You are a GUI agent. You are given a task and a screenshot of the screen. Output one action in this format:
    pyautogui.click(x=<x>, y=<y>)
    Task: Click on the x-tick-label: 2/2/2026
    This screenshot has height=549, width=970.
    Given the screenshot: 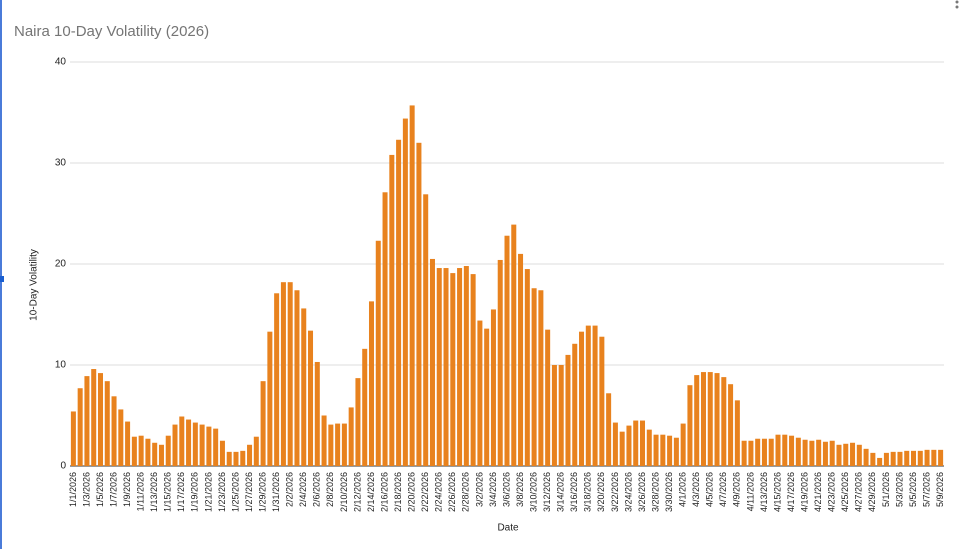 What is the action you would take?
    pyautogui.click(x=290, y=489)
    